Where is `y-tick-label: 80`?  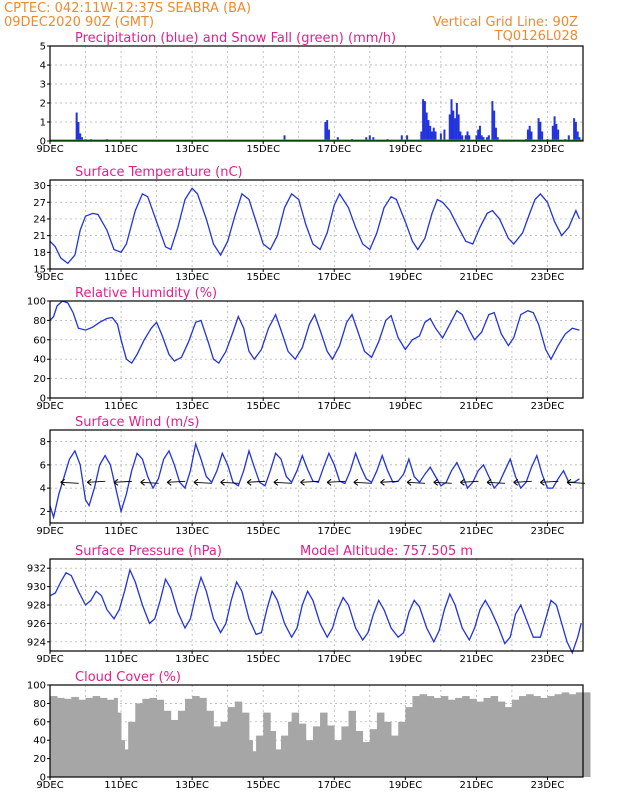 y-tick-label: 80 is located at coordinates (39, 704).